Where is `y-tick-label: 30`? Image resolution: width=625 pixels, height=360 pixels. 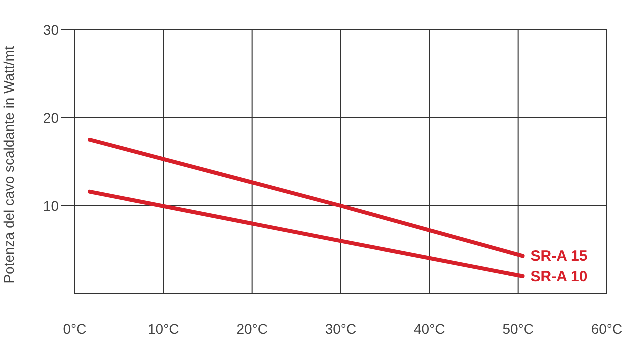
y-tick-label: 30 is located at coordinates (51, 30).